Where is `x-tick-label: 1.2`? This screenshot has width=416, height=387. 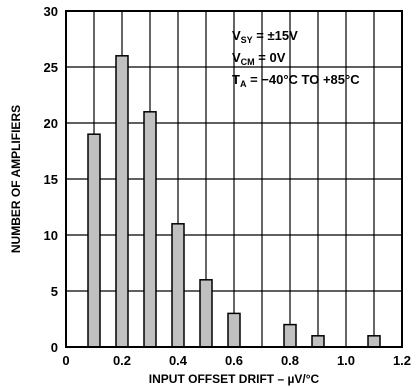
x-tick-label: 1.2 is located at coordinates (402, 360).